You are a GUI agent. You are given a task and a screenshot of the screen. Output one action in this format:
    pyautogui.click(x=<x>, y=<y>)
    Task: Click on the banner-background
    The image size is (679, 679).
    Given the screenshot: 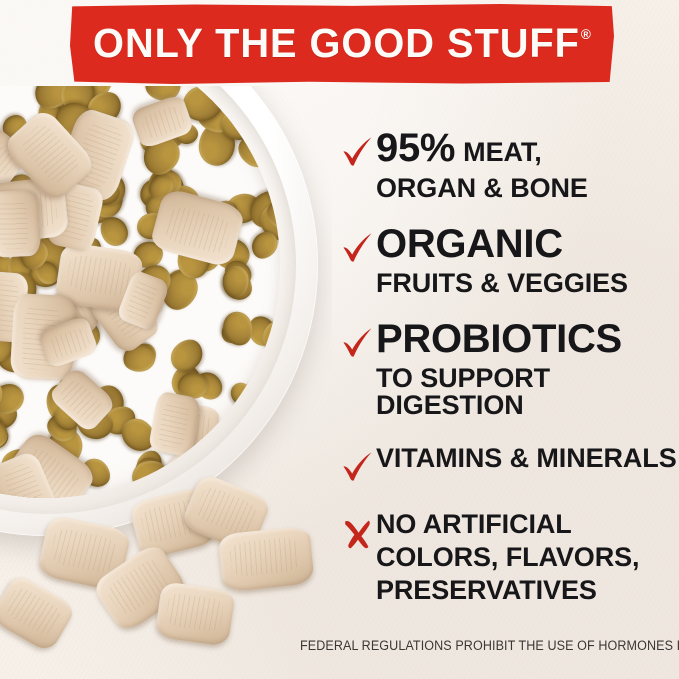 What is the action you would take?
    pyautogui.click(x=342, y=44)
    